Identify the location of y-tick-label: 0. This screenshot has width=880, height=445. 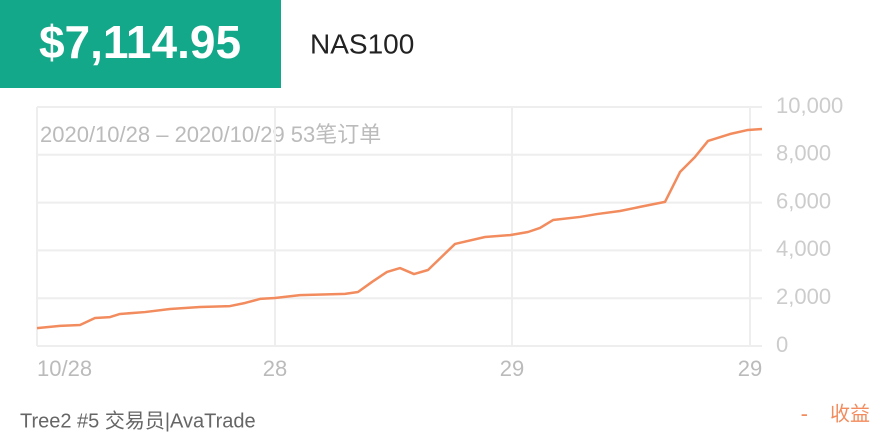
(782, 344).